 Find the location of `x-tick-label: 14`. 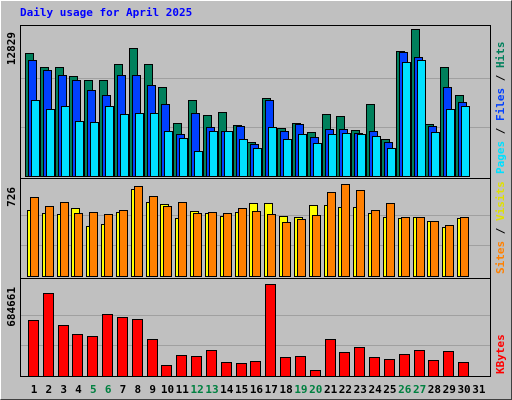

x-tick-label: 14 is located at coordinates (227, 389).